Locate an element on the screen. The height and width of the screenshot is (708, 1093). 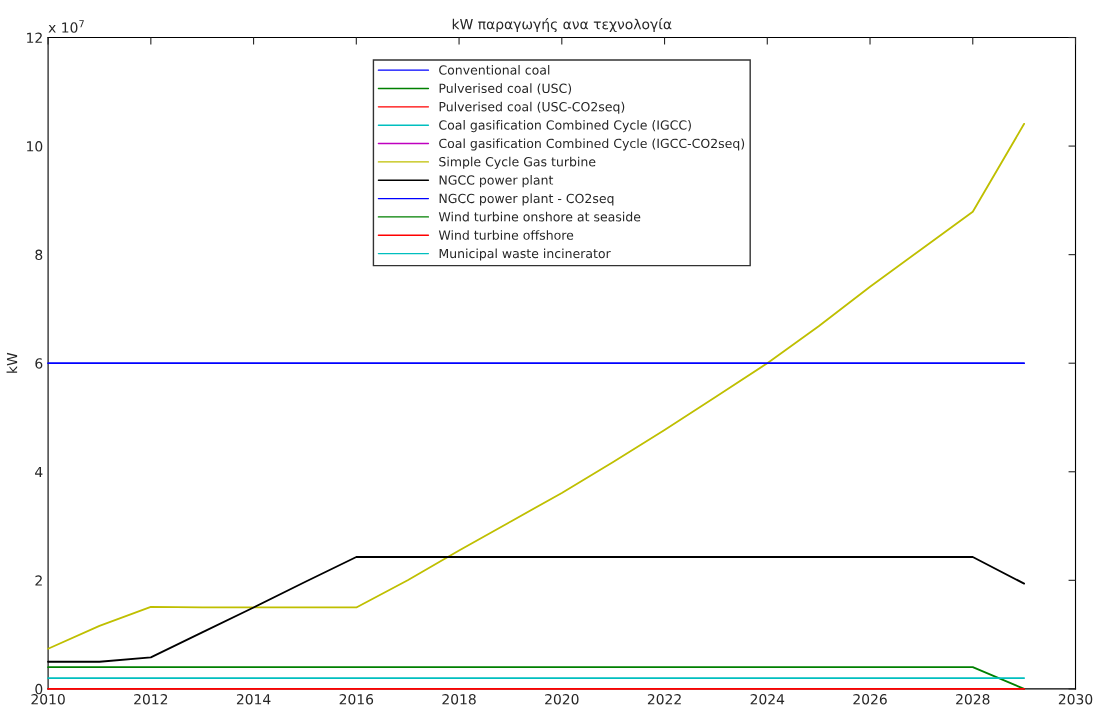
y-tick-label: 6 is located at coordinates (39, 363).